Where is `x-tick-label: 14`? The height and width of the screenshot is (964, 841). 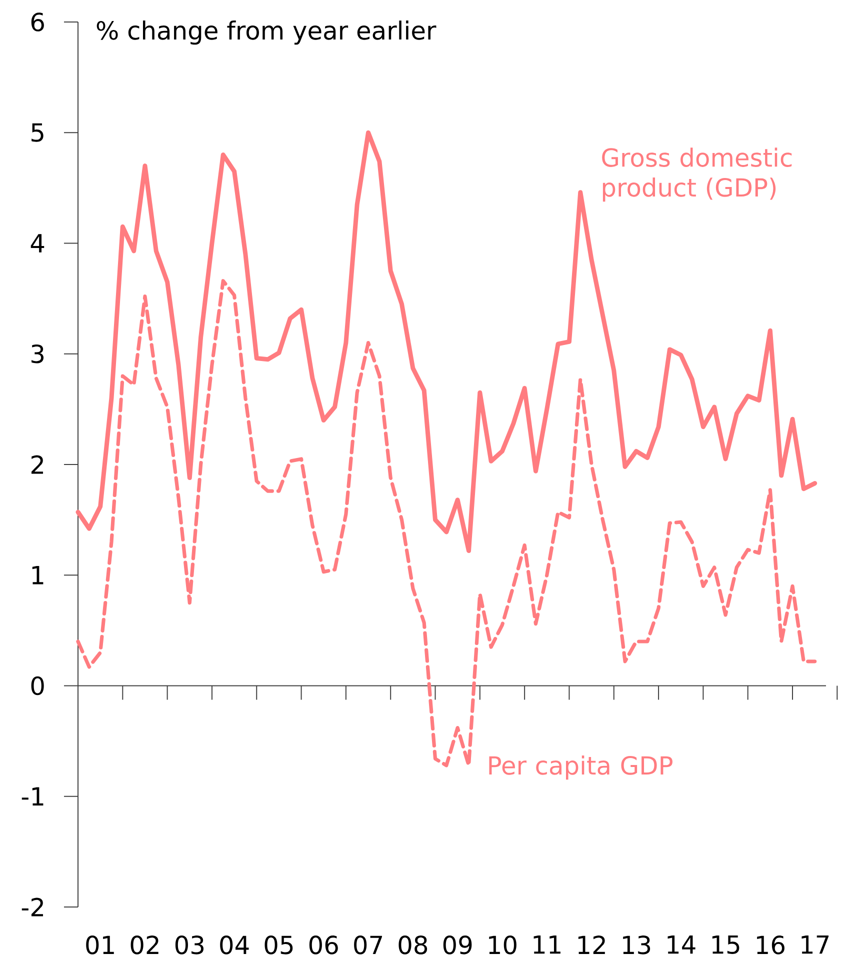 x-tick-label: 14 is located at coordinates (682, 945).